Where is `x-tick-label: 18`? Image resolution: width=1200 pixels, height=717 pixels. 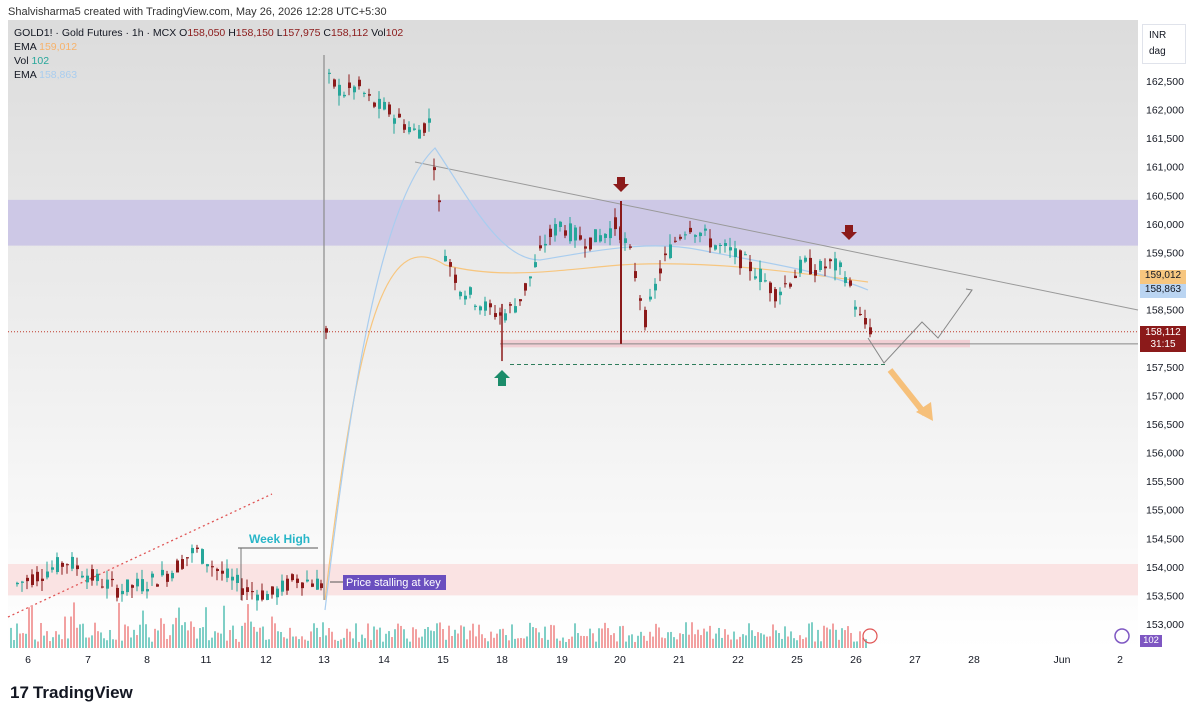 x-tick-label: 18 is located at coordinates (502, 660).